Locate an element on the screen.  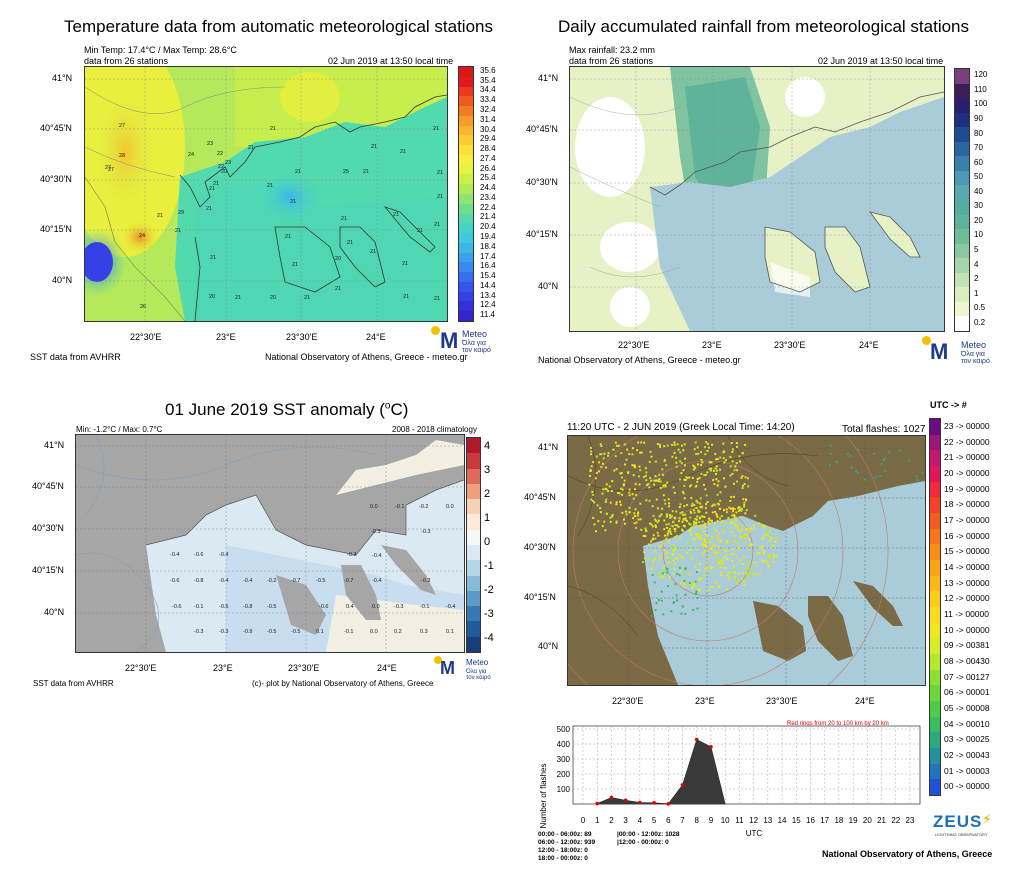
temp-colorbar-label: 33.4 is located at coordinates (488, 100).